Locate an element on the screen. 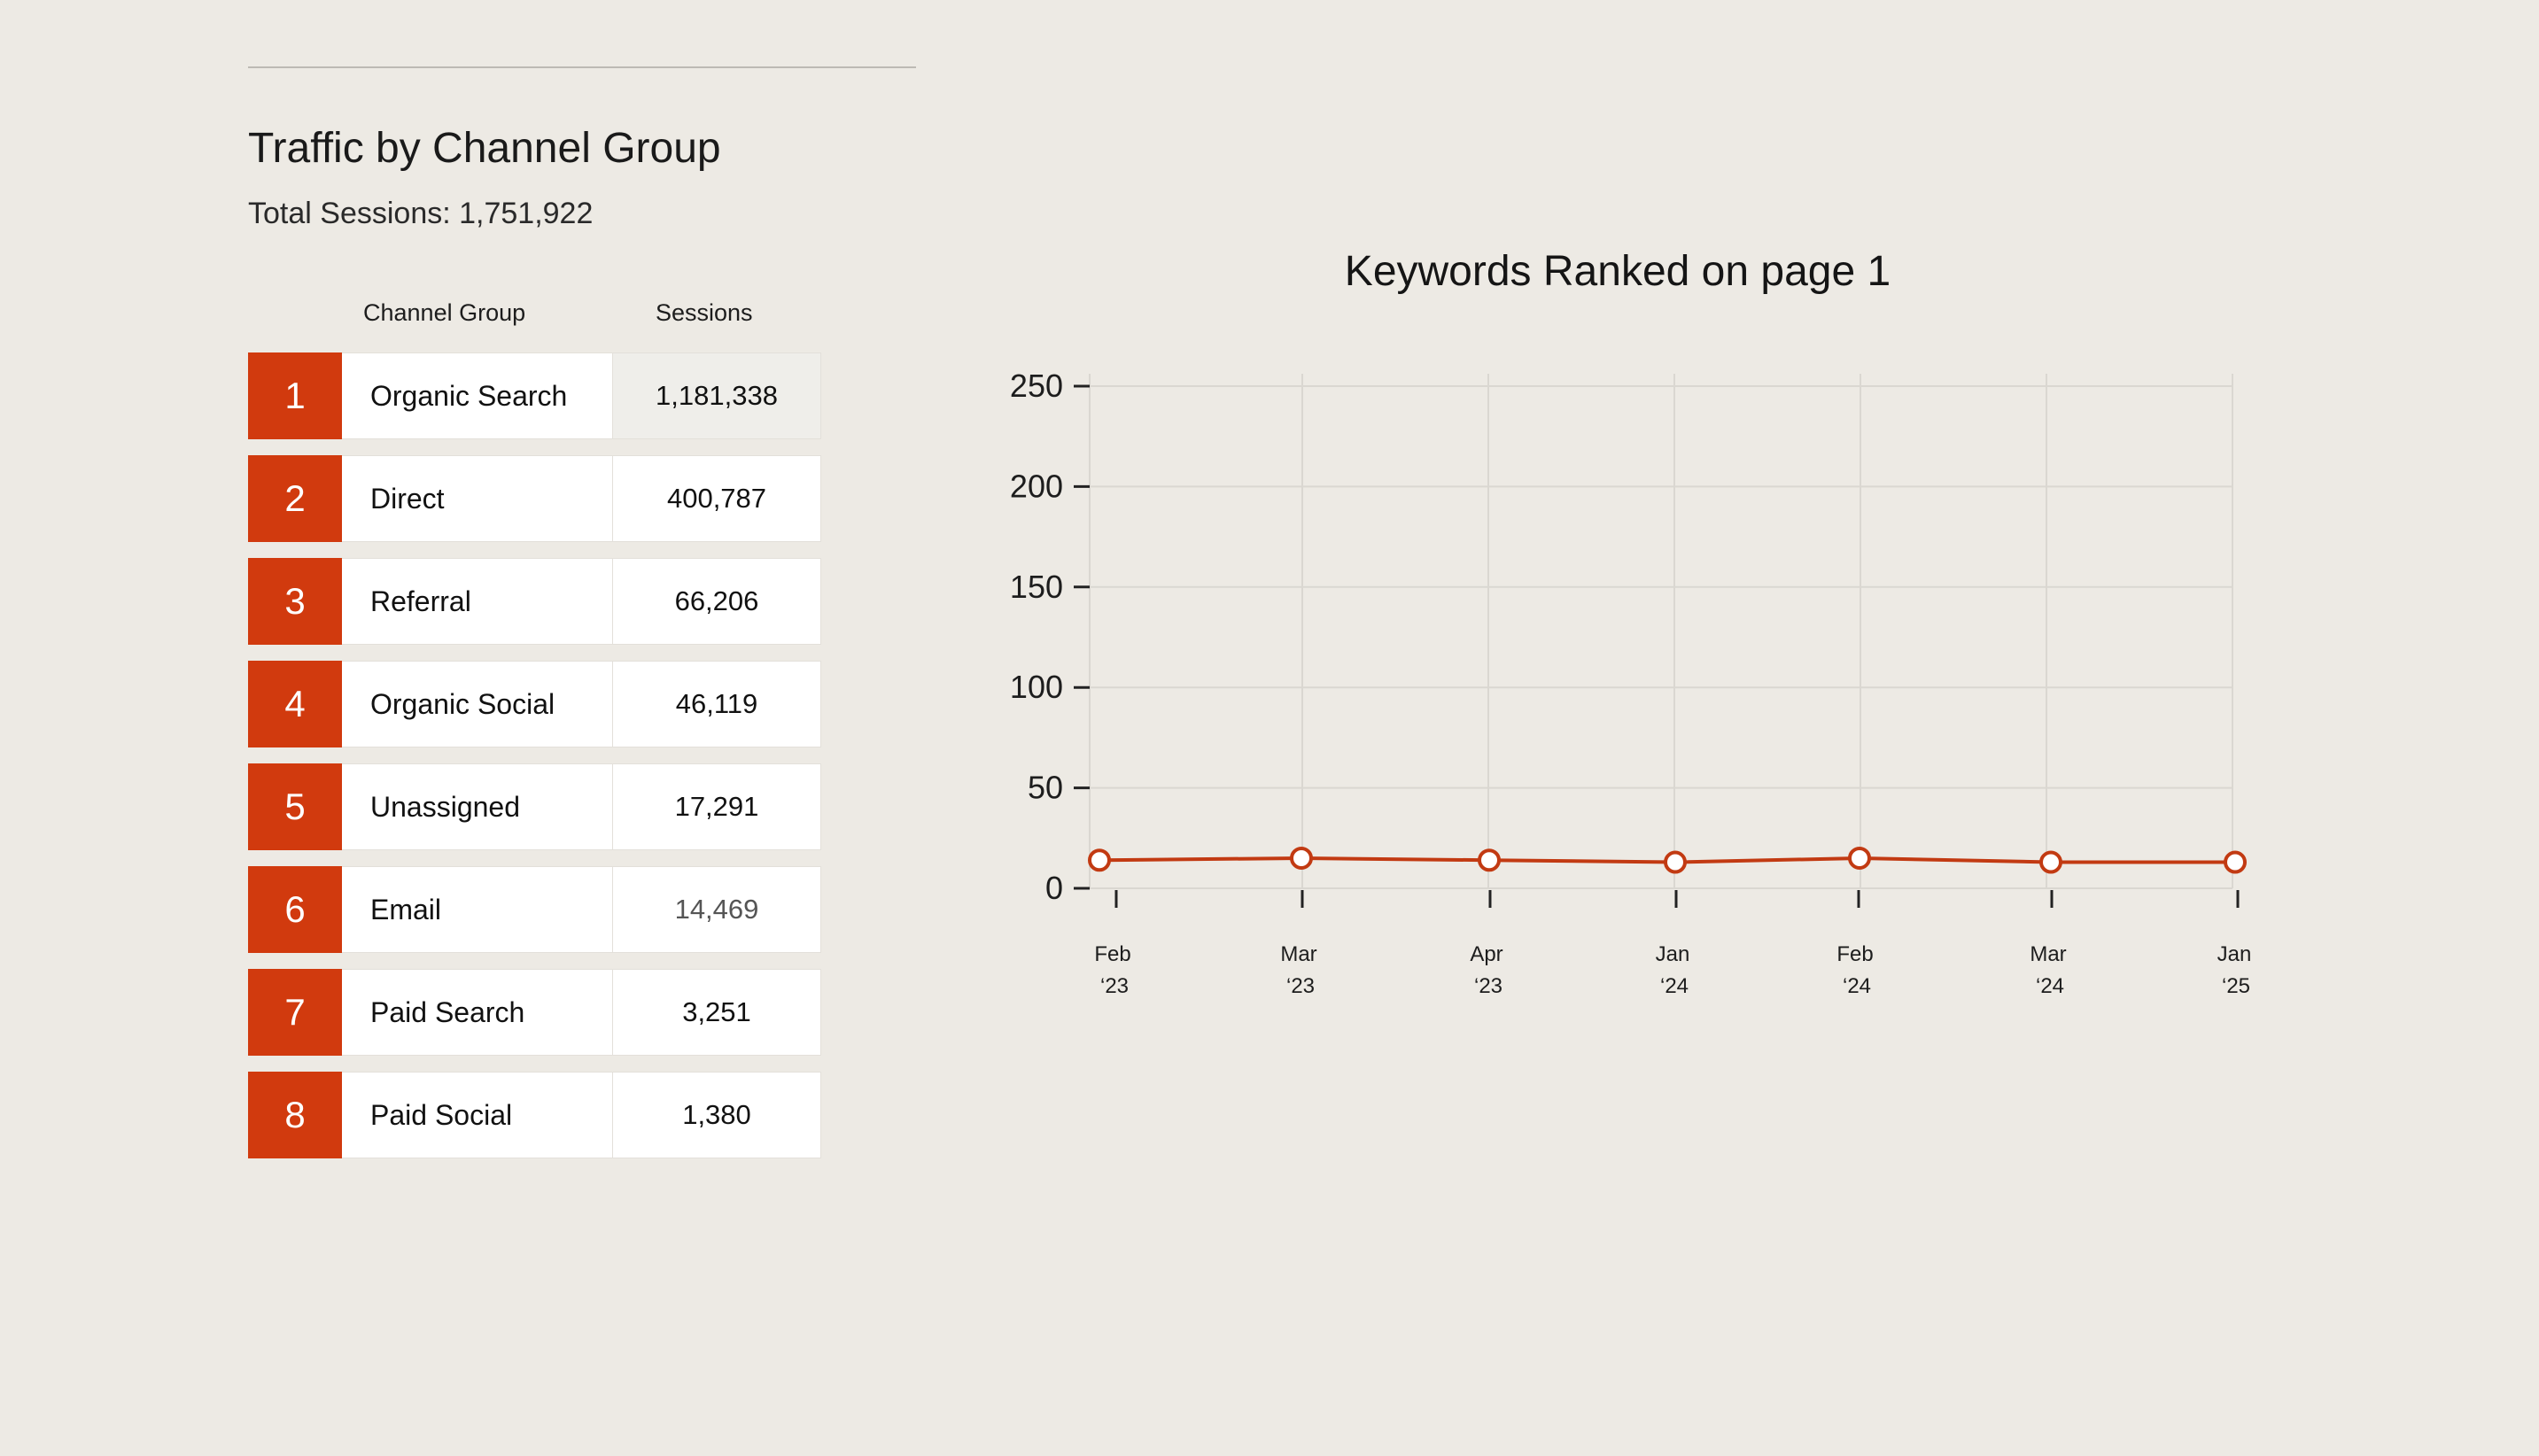 This screenshot has height=1456, width=2539. rank-badge: 3 is located at coordinates (295, 601).